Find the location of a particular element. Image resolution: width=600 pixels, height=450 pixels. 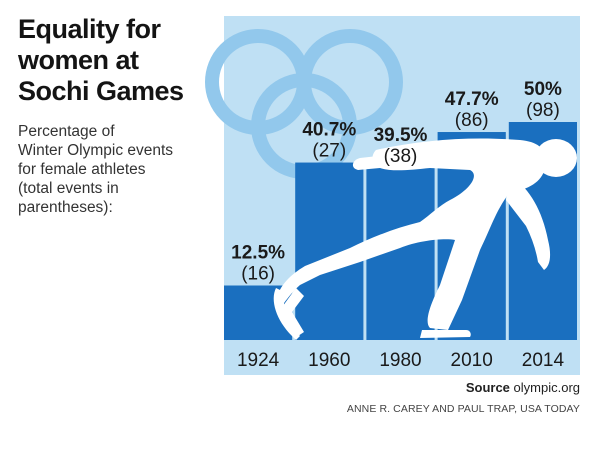

source-label: Source is located at coordinates (487, 387).